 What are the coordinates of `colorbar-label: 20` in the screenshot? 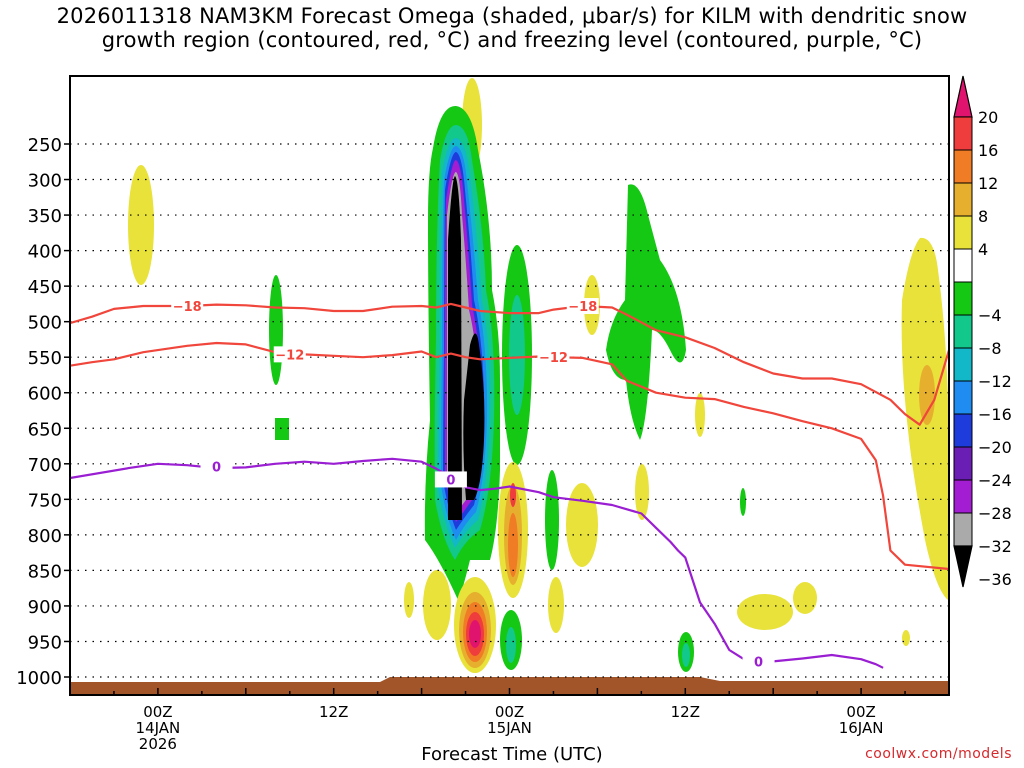 It's located at (988, 117).